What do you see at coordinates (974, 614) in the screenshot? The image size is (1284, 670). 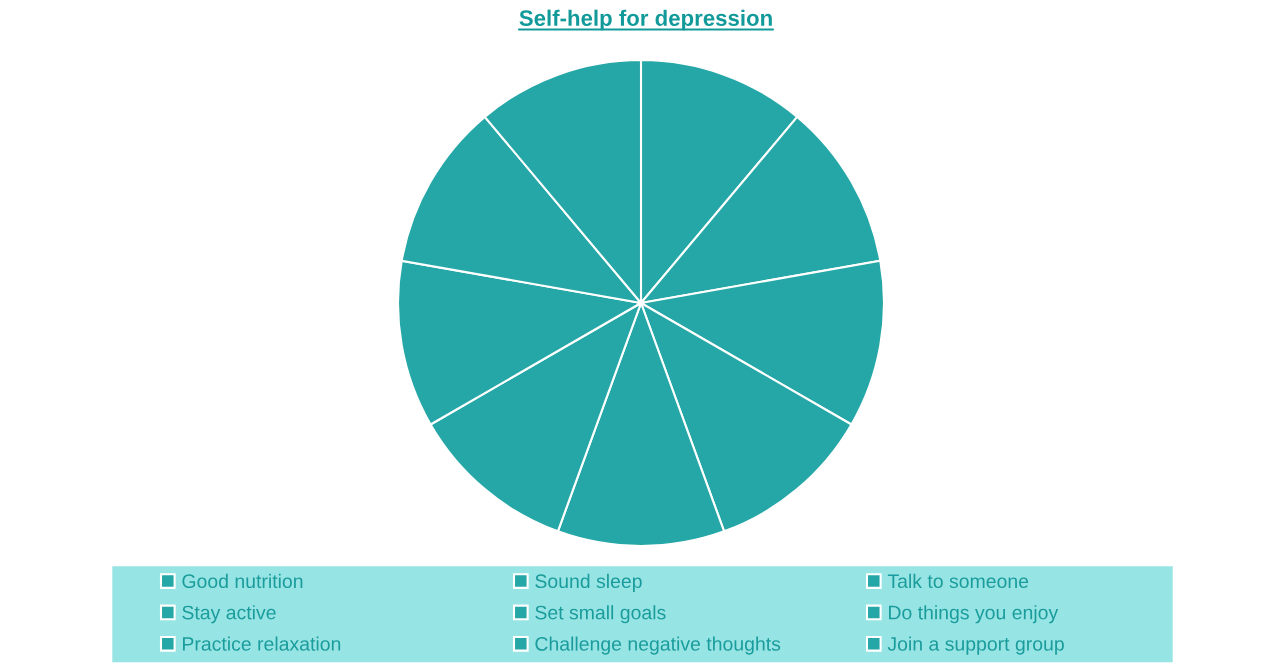 I see `legend-label: Do things you enjoy` at bounding box center [974, 614].